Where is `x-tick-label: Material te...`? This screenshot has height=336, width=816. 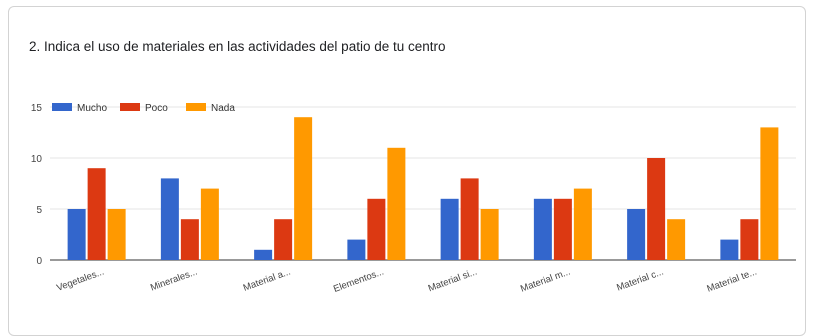
x-tick-label: Material te... is located at coordinates (732, 280).